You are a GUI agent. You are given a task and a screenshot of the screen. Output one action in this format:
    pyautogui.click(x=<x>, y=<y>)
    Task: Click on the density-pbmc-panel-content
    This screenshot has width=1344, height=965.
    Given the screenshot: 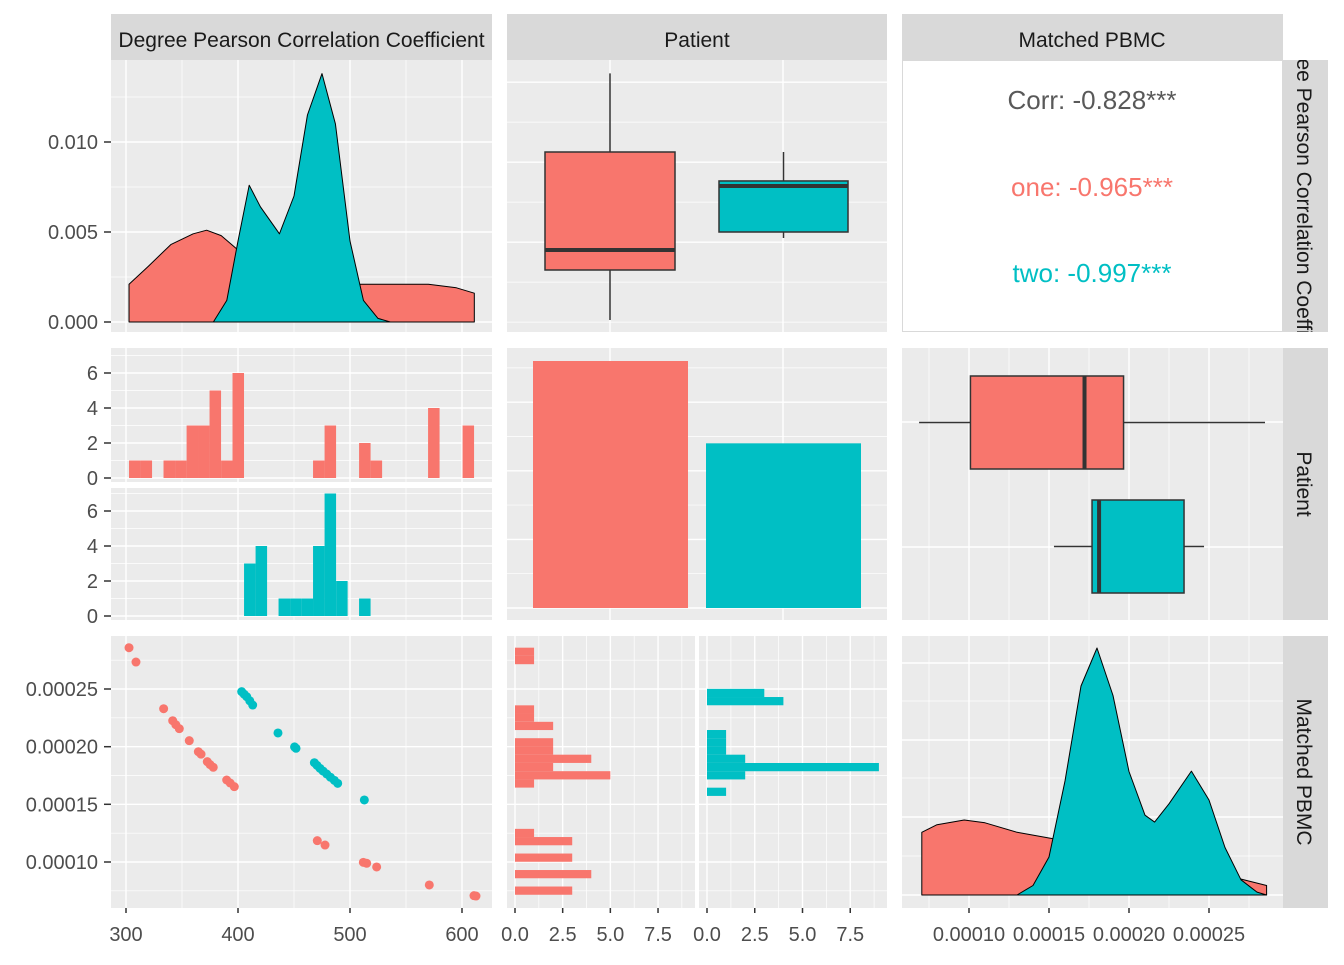 What is the action you would take?
    pyautogui.click(x=1092, y=772)
    